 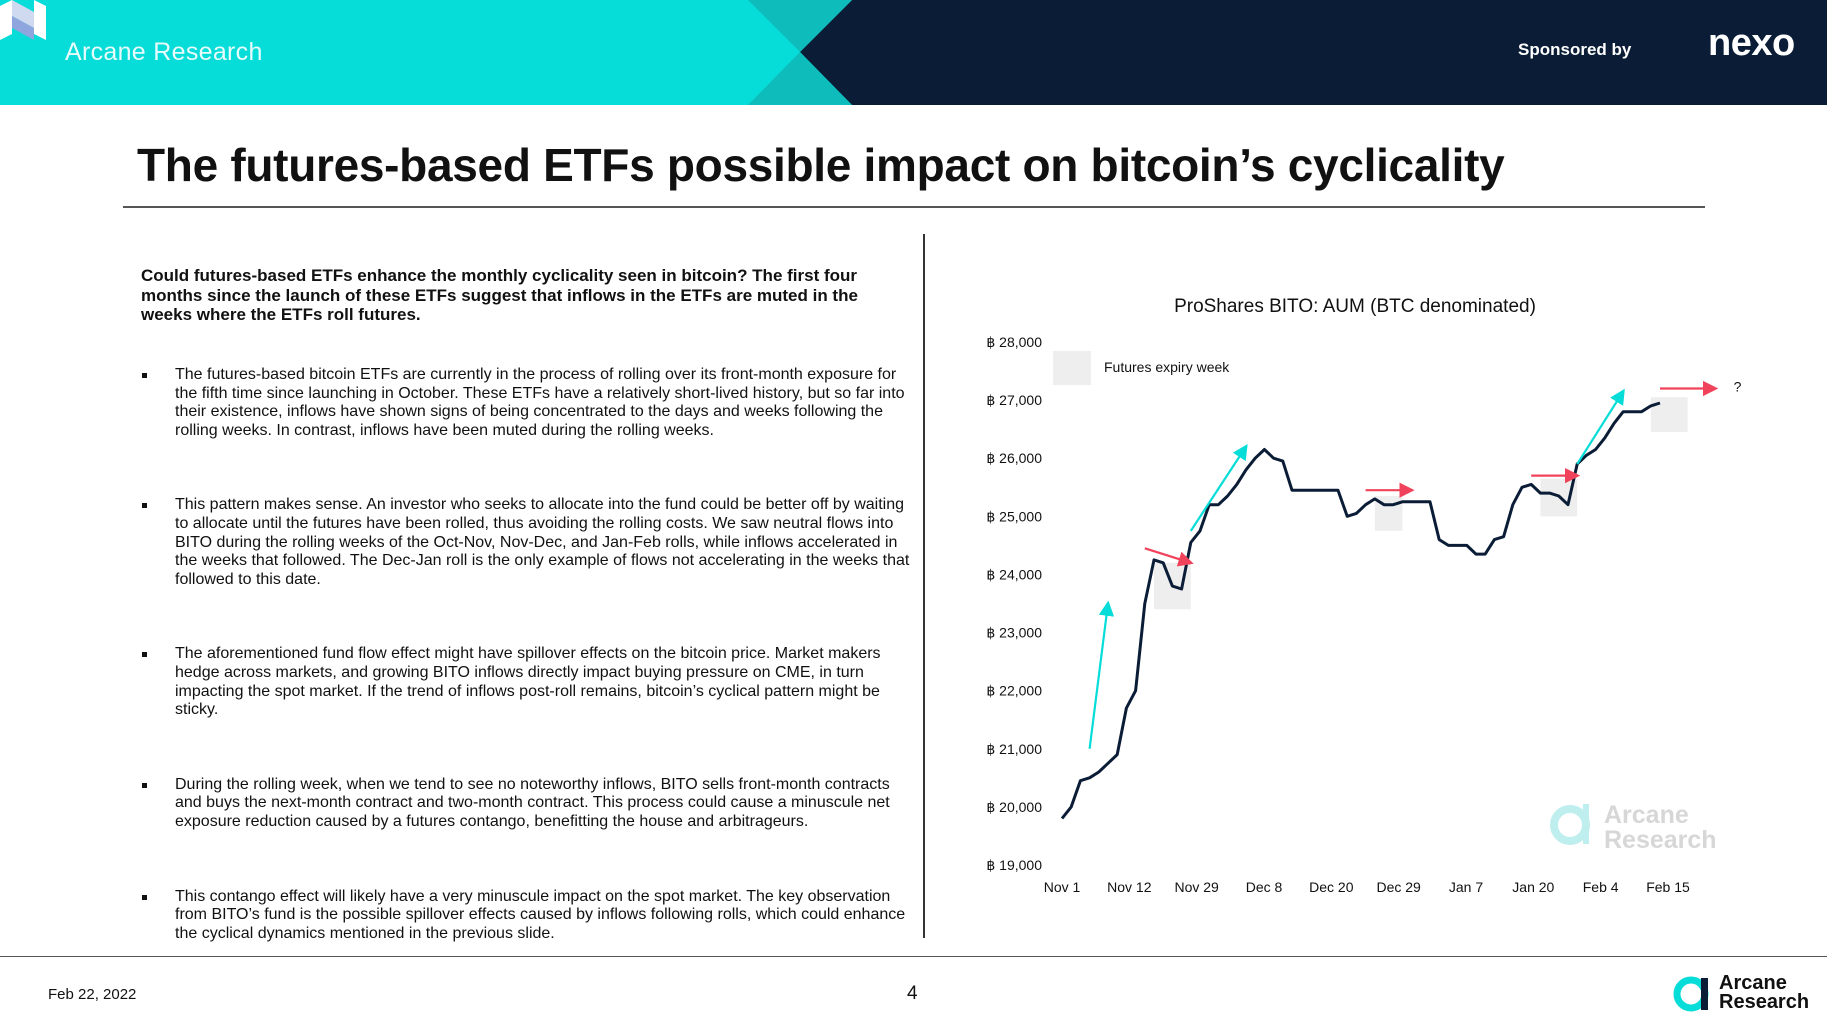 I want to click on x-tick-label: Dec 29, so click(x=1398, y=887).